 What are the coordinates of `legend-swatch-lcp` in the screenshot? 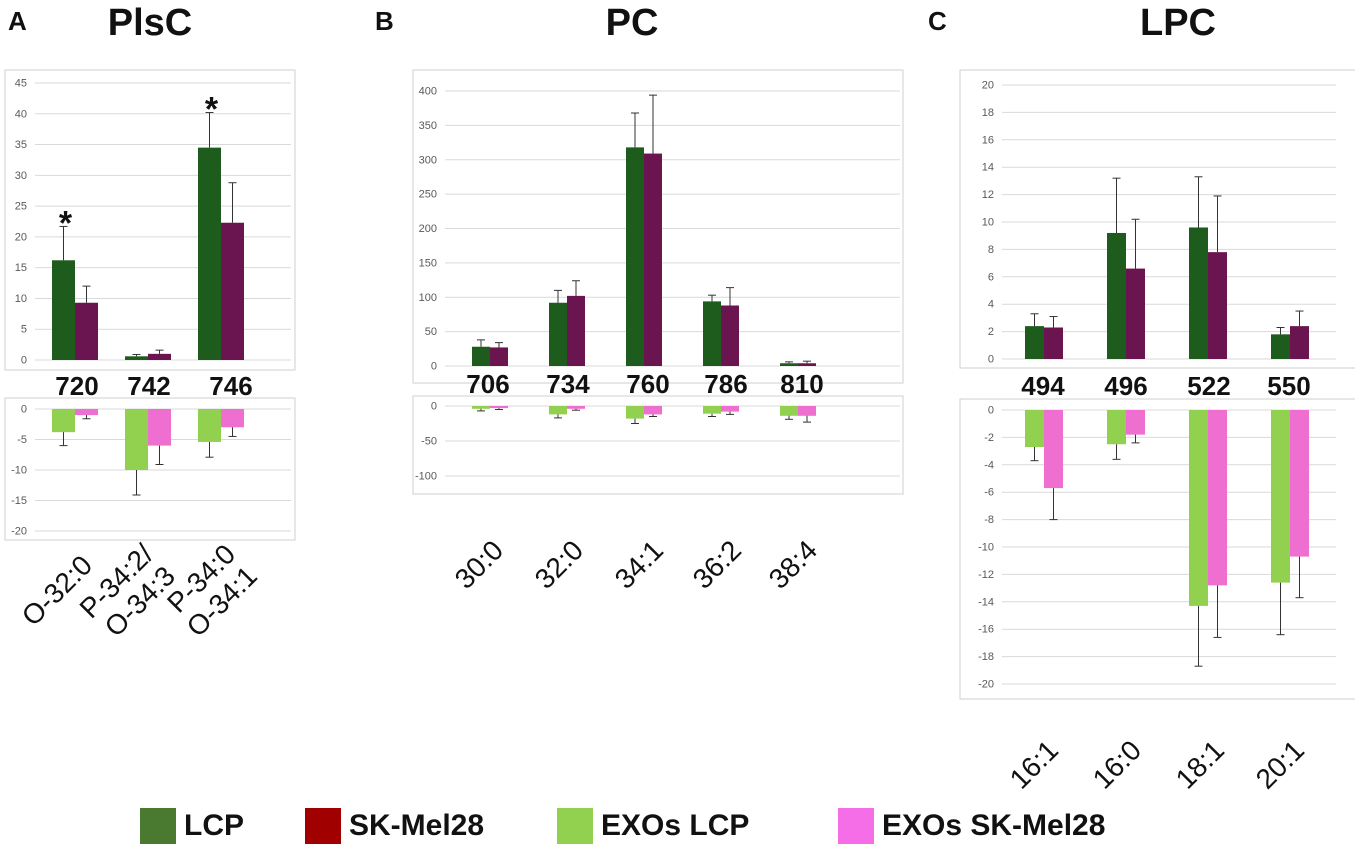 It's located at (158, 826).